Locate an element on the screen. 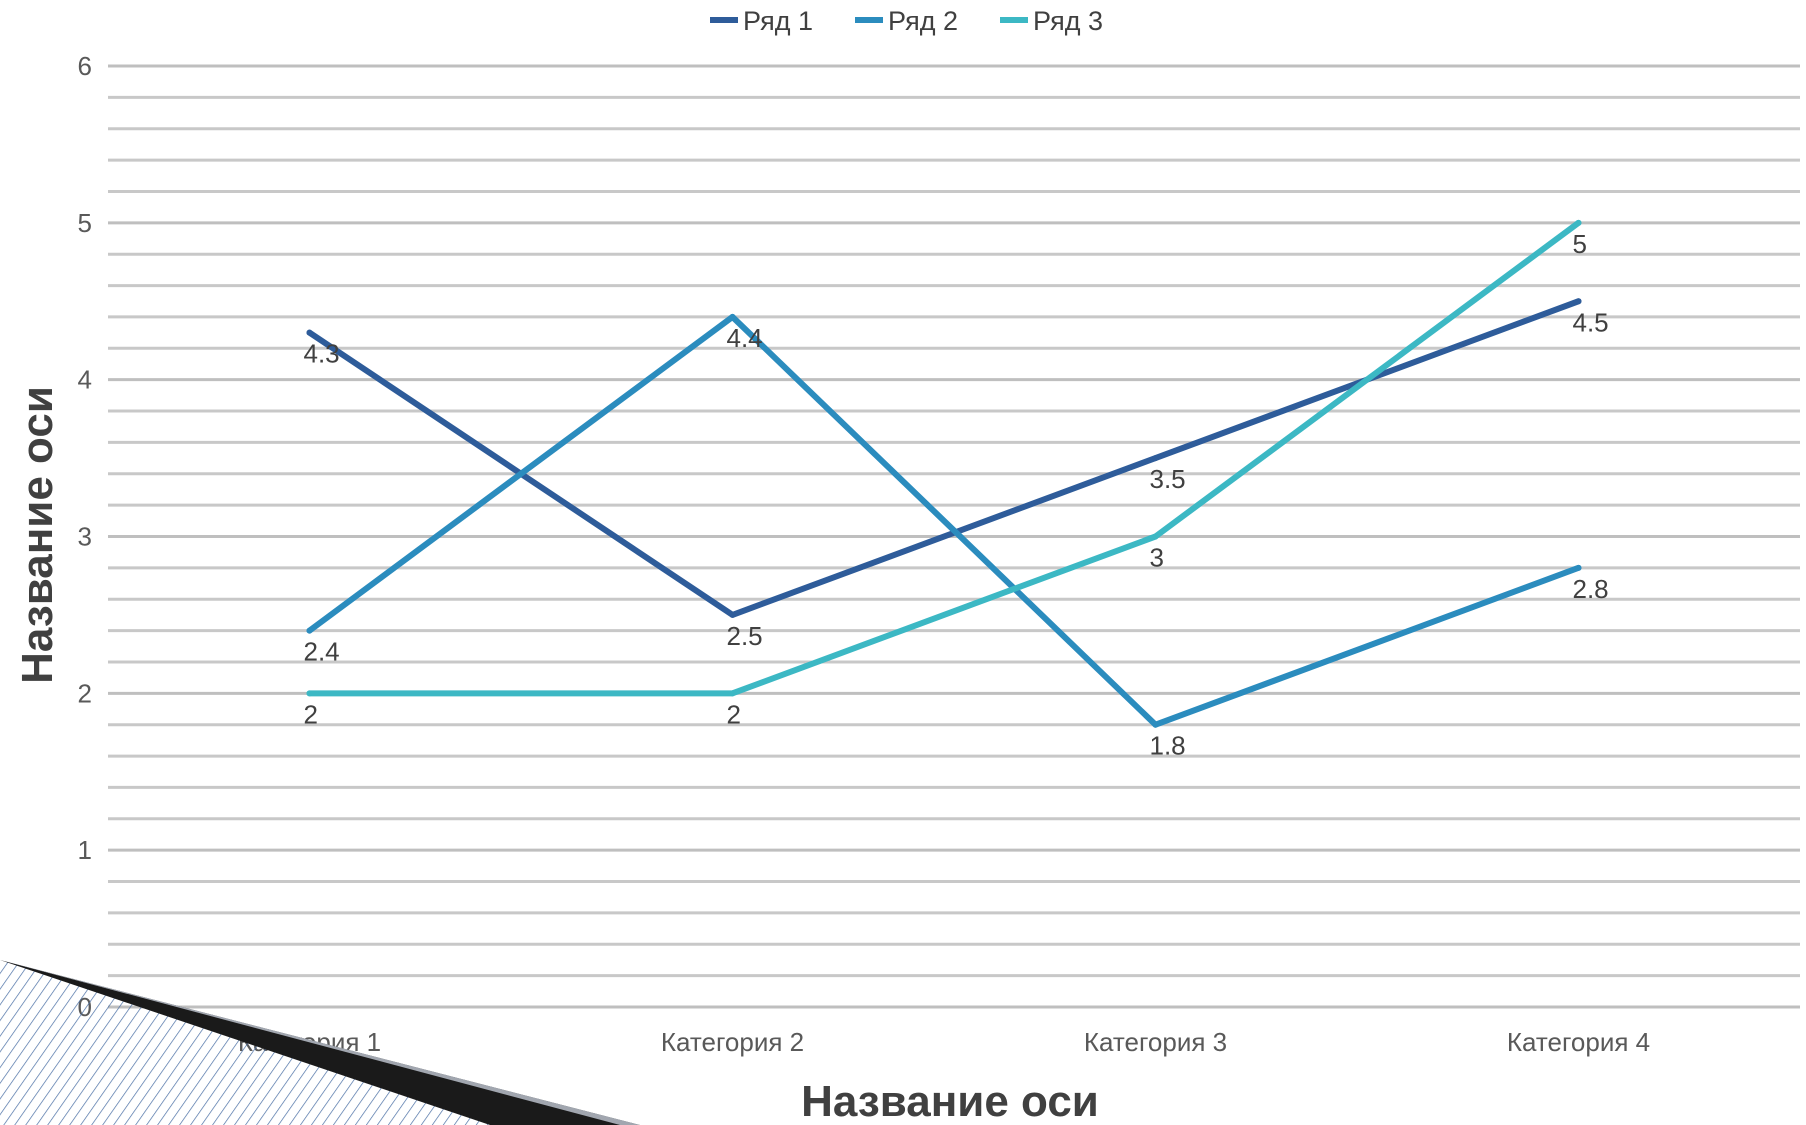 The height and width of the screenshot is (1125, 1806). y-axis-ticks: 0123456 is located at coordinates (85, 536).